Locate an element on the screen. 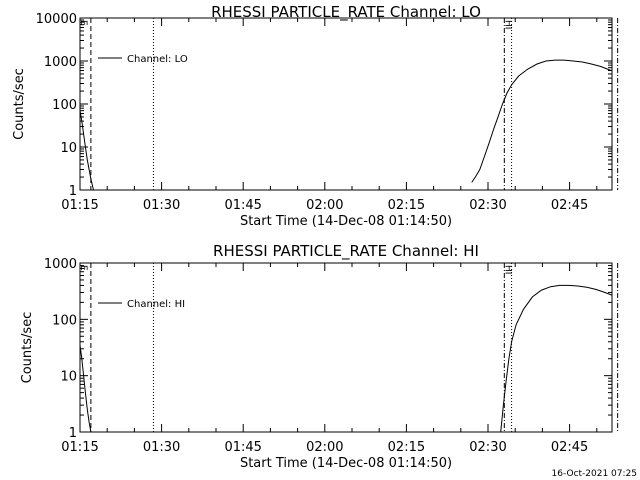 The height and width of the screenshot is (480, 640). footer-timestamp: 16-Oct-2021 07:25 is located at coordinates (594, 474).